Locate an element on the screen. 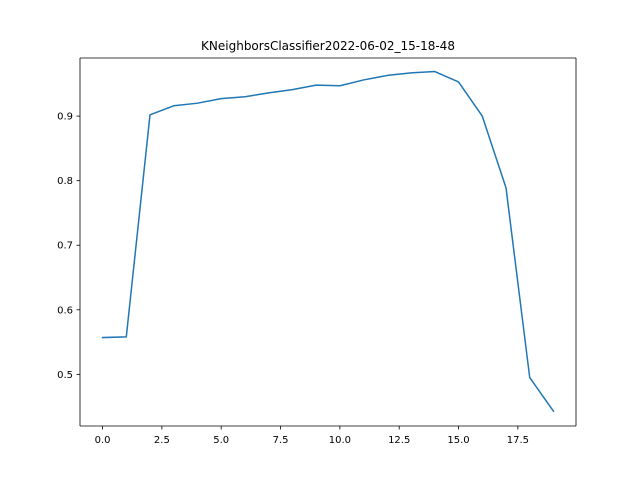 The height and width of the screenshot is (484, 640). y-tick-label: 0.6 is located at coordinates (65, 310).